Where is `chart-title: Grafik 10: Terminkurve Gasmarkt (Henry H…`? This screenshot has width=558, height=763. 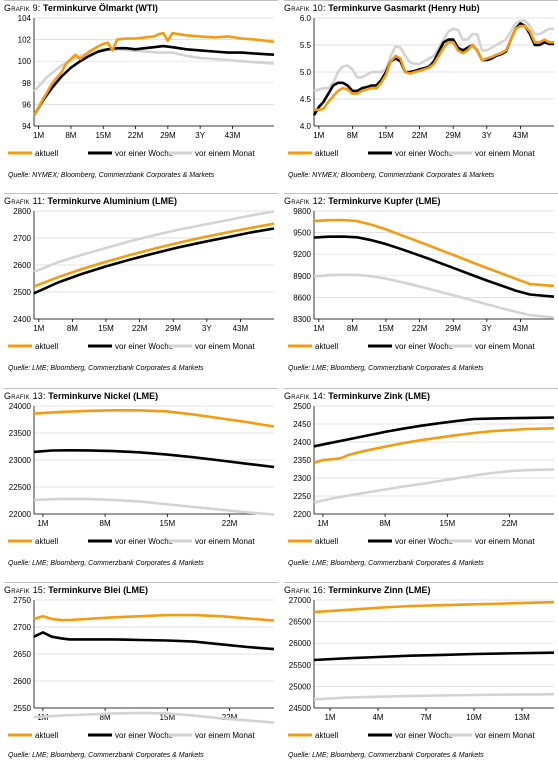
chart-title: Grafik 10: Terminkurve Gasmarkt (Henry H… is located at coordinates (382, 8).